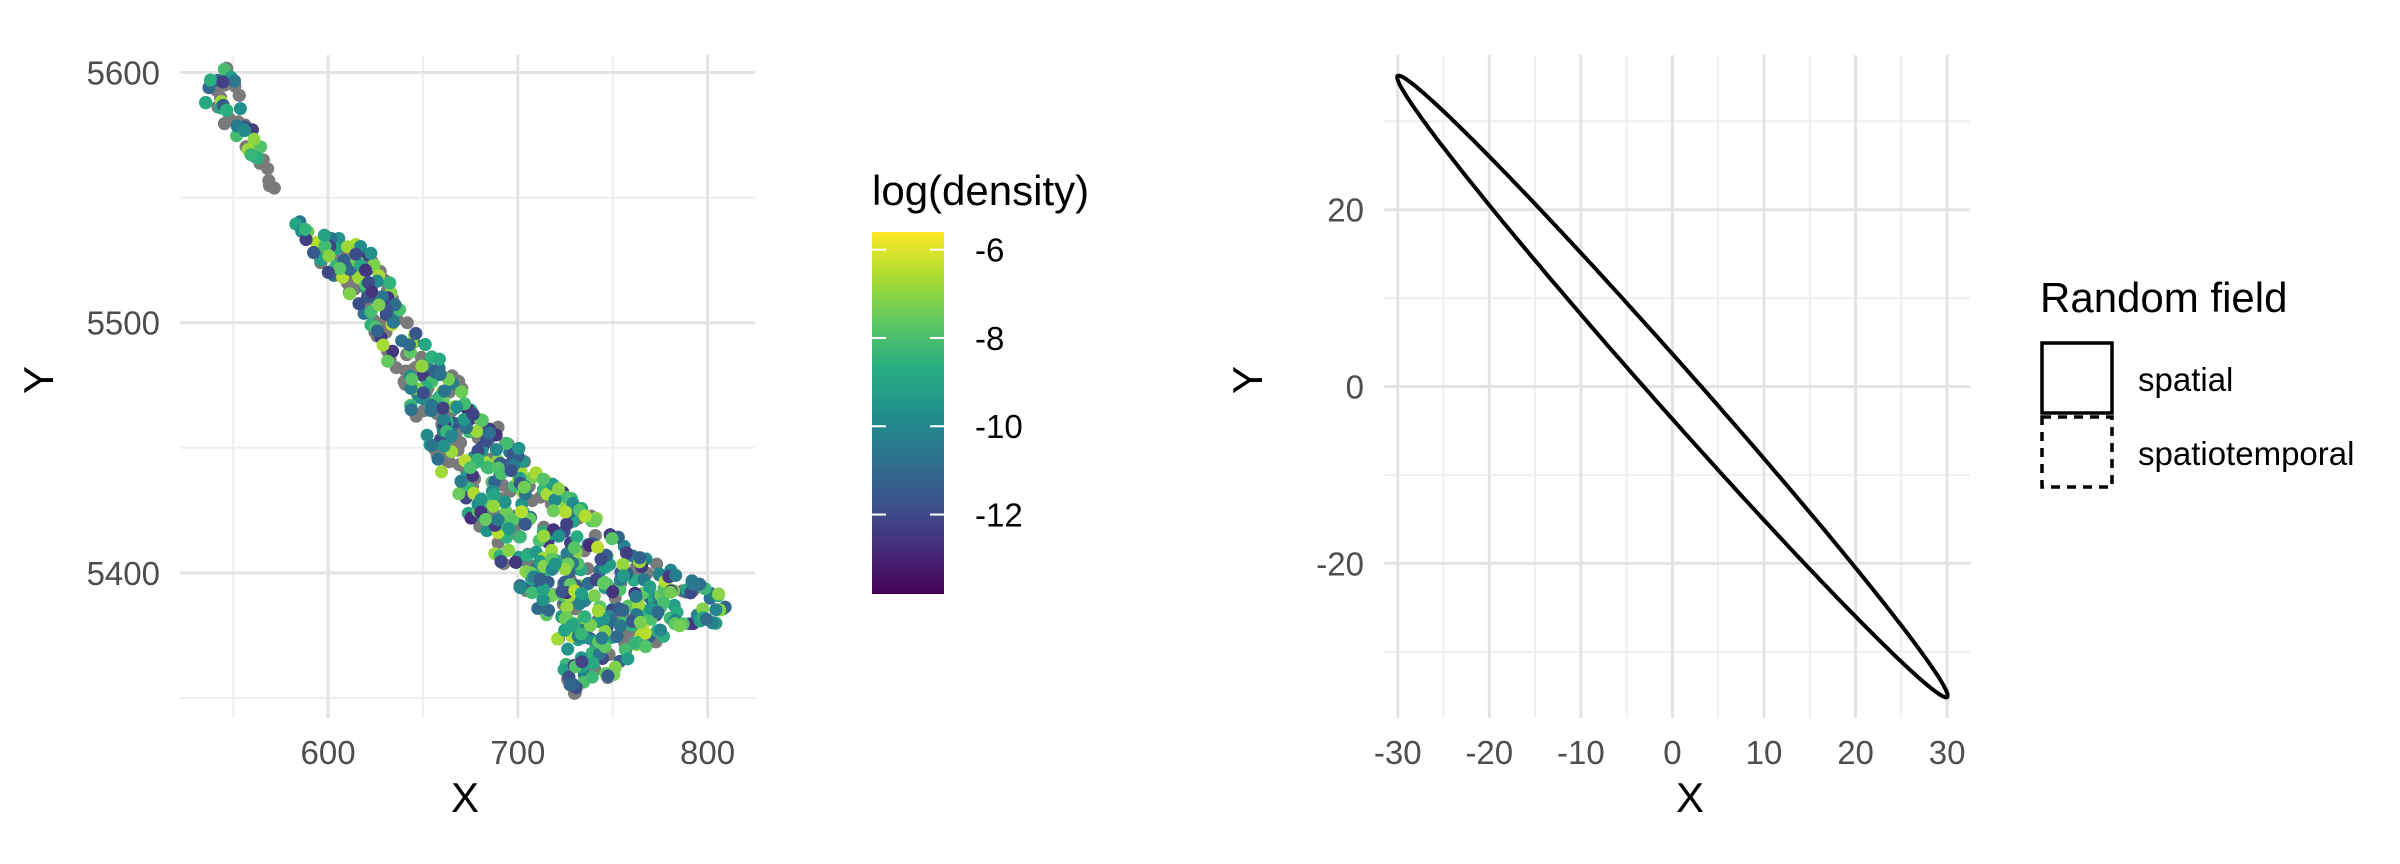  What do you see at coordinates (1355, 387) in the screenshot?
I see `y-tick-label: 0` at bounding box center [1355, 387].